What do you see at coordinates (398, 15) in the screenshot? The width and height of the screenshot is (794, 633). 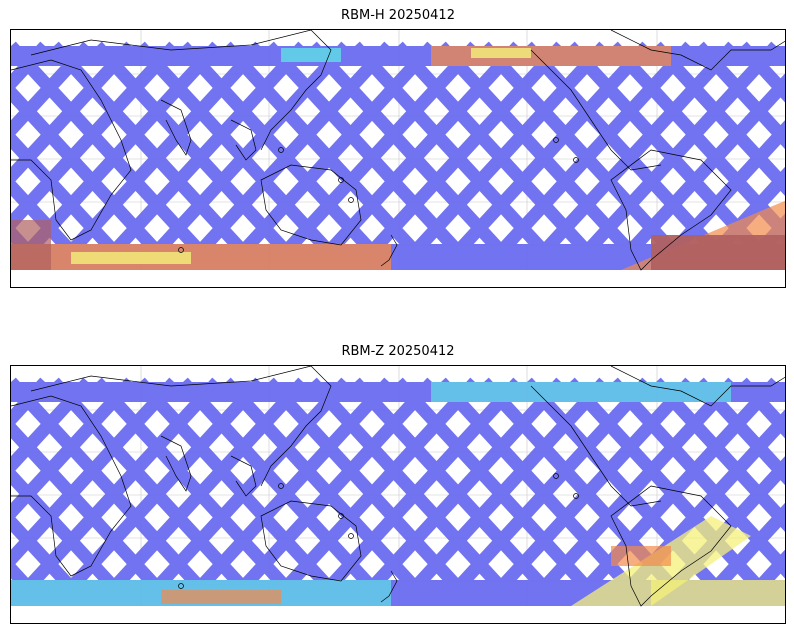 I see `panel-title-rbm-h: RBM-H 20250412` at bounding box center [398, 15].